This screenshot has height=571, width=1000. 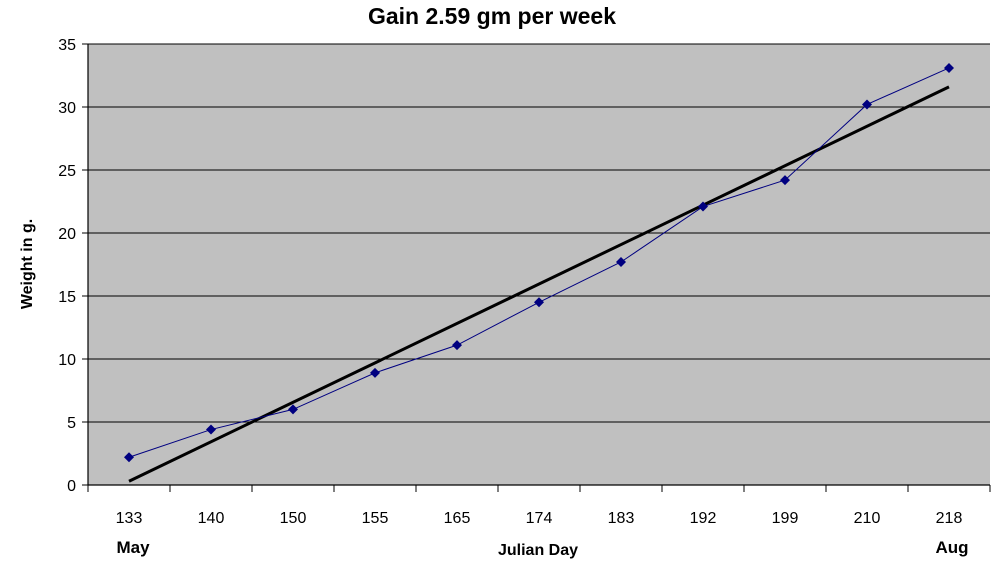 What do you see at coordinates (293, 518) in the screenshot?
I see `x-tick-label: 150` at bounding box center [293, 518].